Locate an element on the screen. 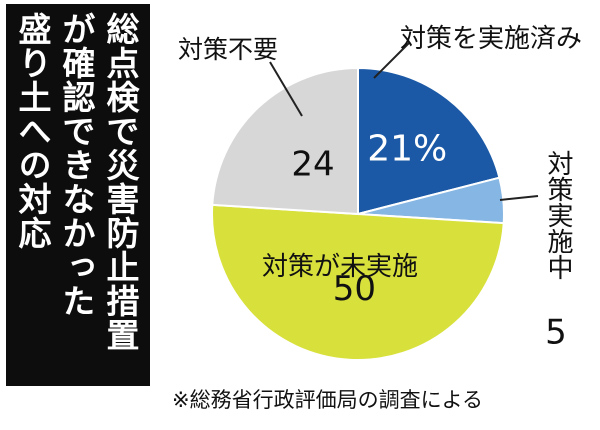 The image size is (600, 430). title-line: が確認できなかった is located at coordinates (76, 165).